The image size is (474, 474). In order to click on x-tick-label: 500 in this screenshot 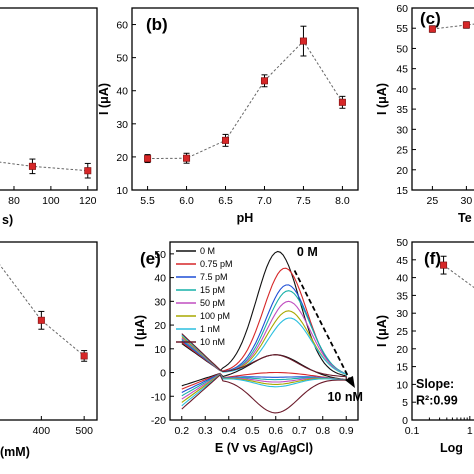, I will do `click(84, 431)`.